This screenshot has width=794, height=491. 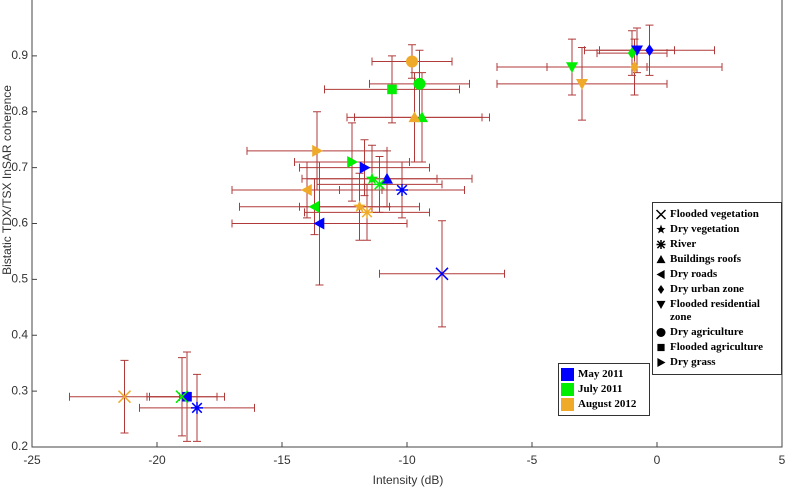 What do you see at coordinates (693, 362) in the screenshot?
I see `legend-label: Dry grass` at bounding box center [693, 362].